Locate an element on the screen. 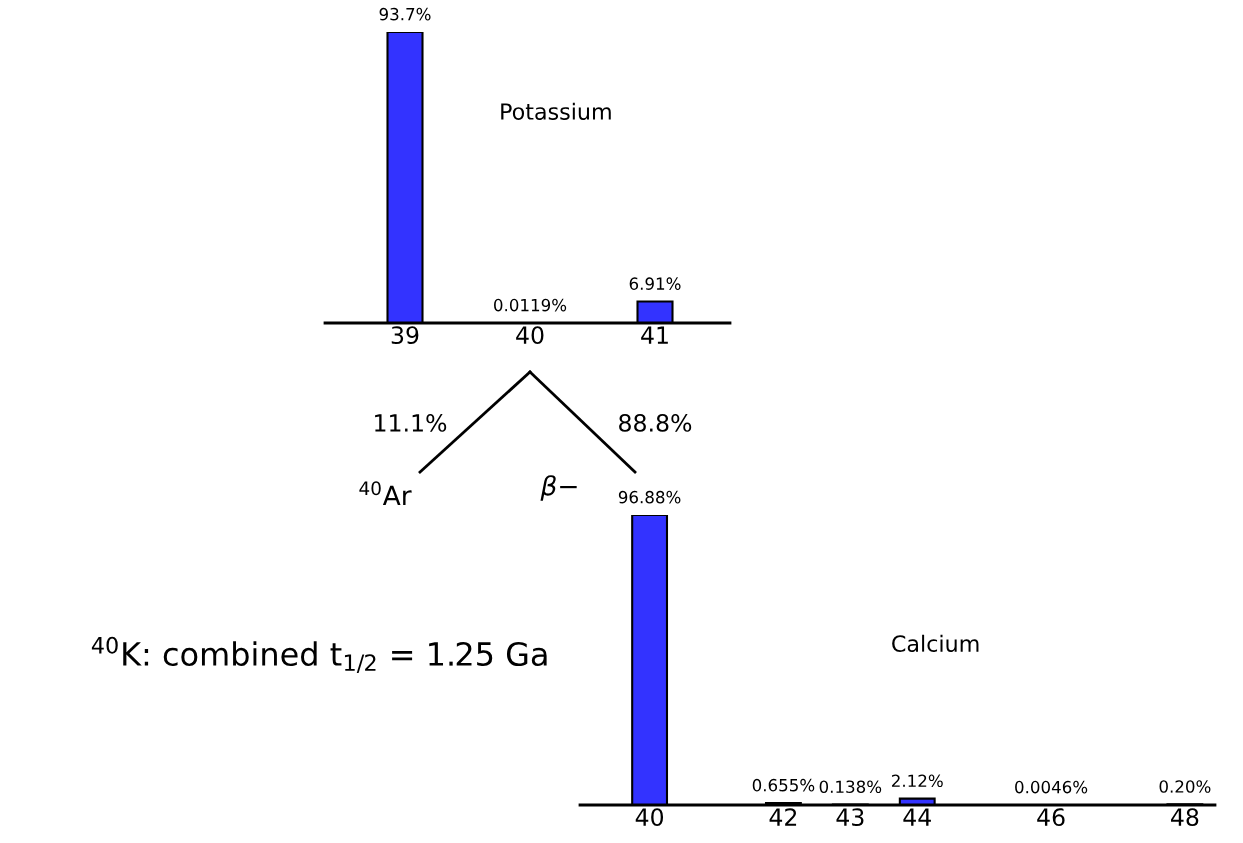  x-tick-label: 39 is located at coordinates (405, 335).